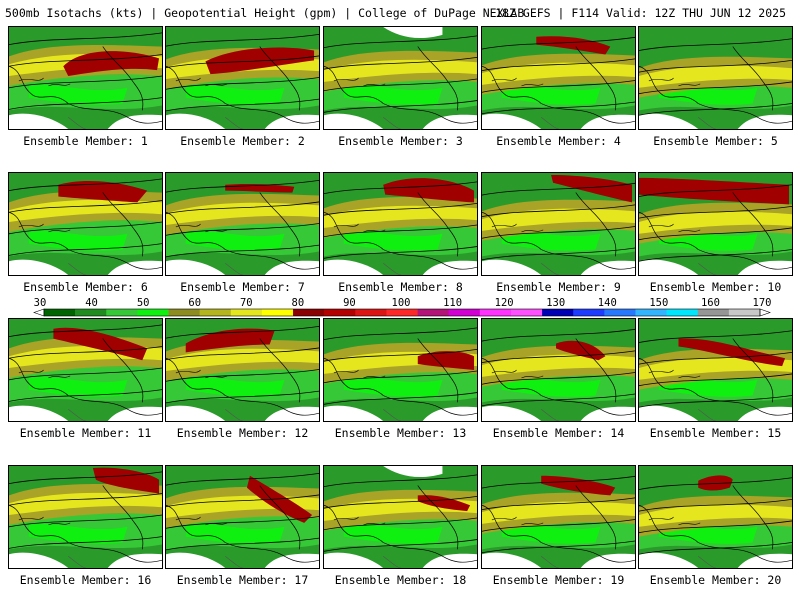  I want to click on ensemble-member-label: Ensemble Member: 1, so click(85, 141).